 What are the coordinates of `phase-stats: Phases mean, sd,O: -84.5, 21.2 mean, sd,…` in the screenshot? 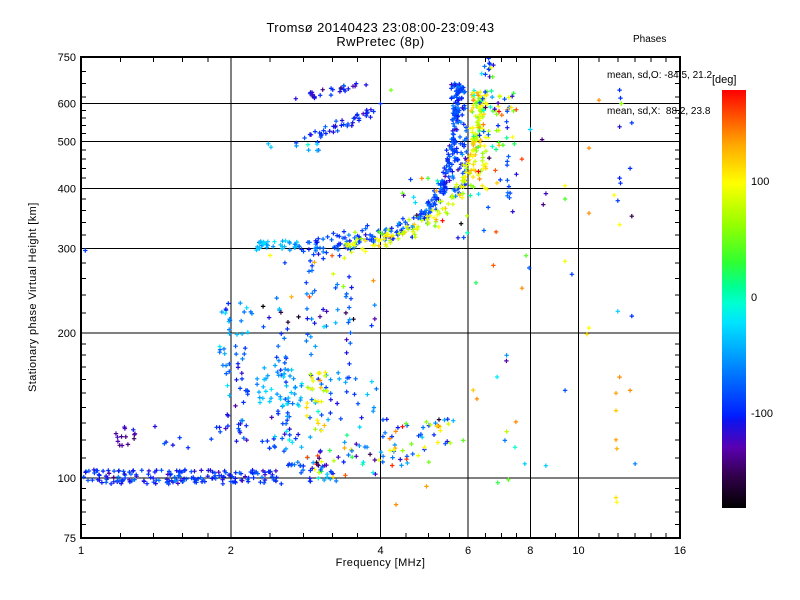 It's located at (659, 76).